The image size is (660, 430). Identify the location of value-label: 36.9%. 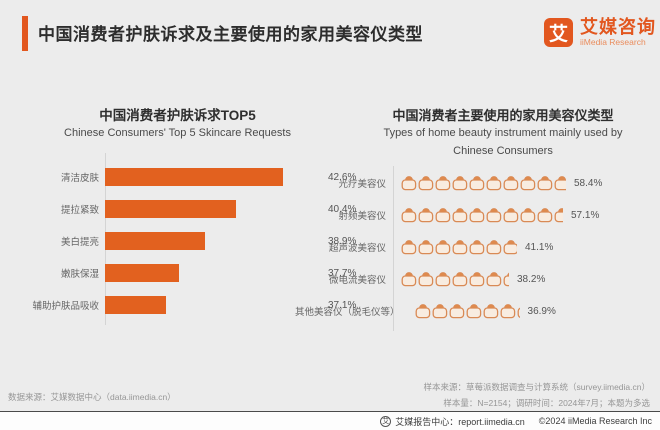
(541, 311).